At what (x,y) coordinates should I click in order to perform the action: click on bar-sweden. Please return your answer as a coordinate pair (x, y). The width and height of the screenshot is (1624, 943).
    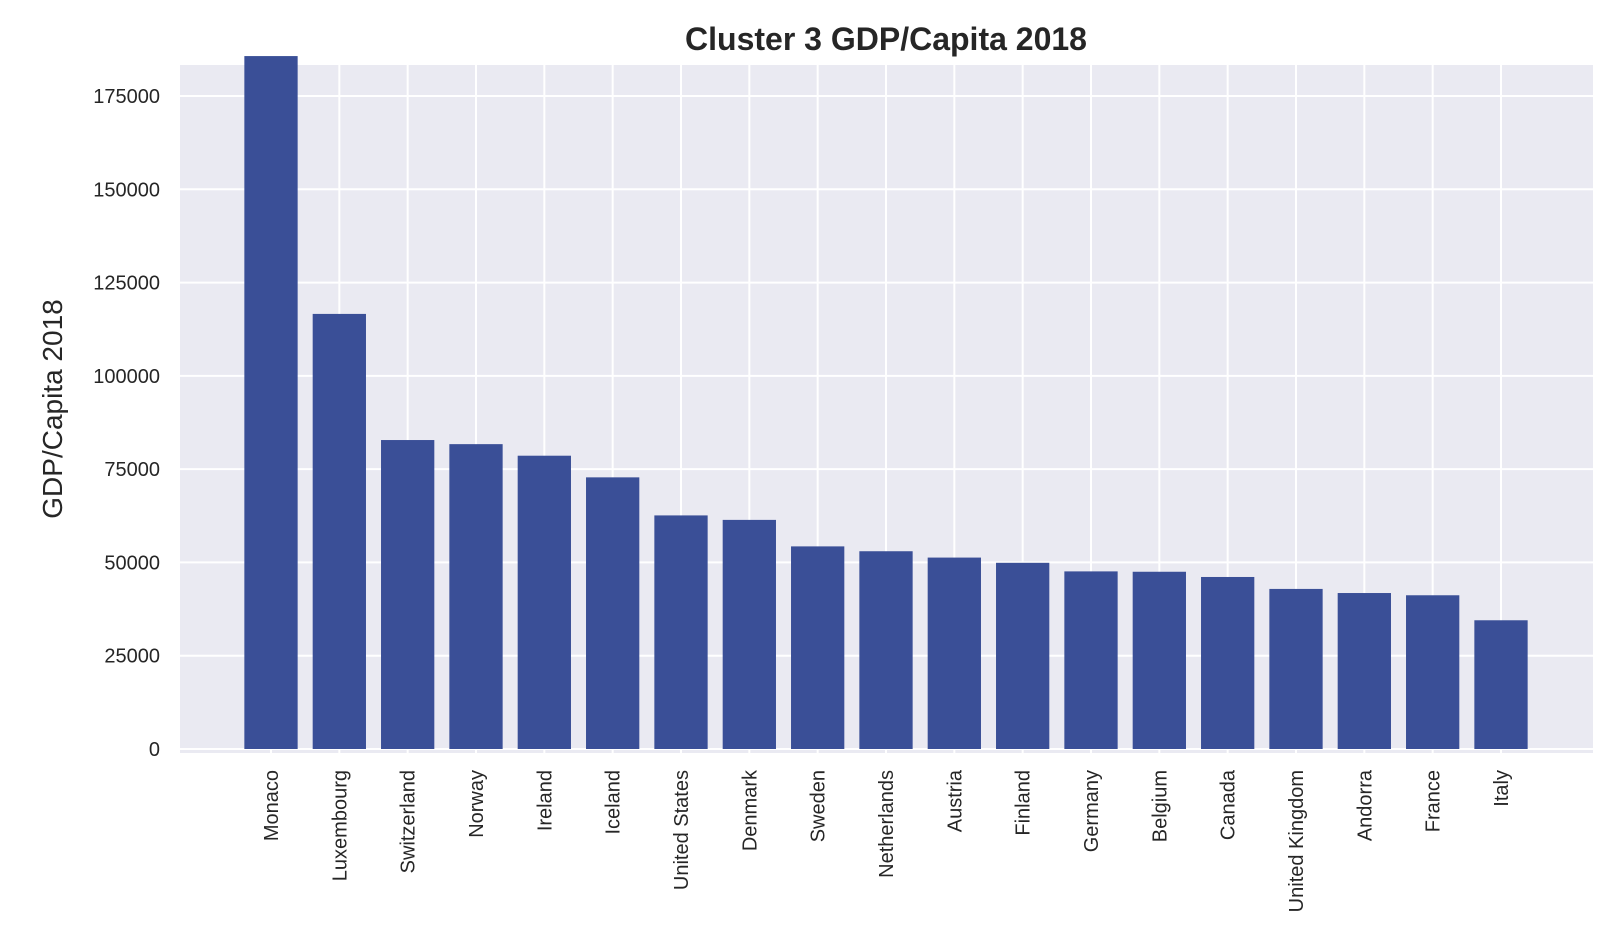
    Looking at the image, I should click on (818, 647).